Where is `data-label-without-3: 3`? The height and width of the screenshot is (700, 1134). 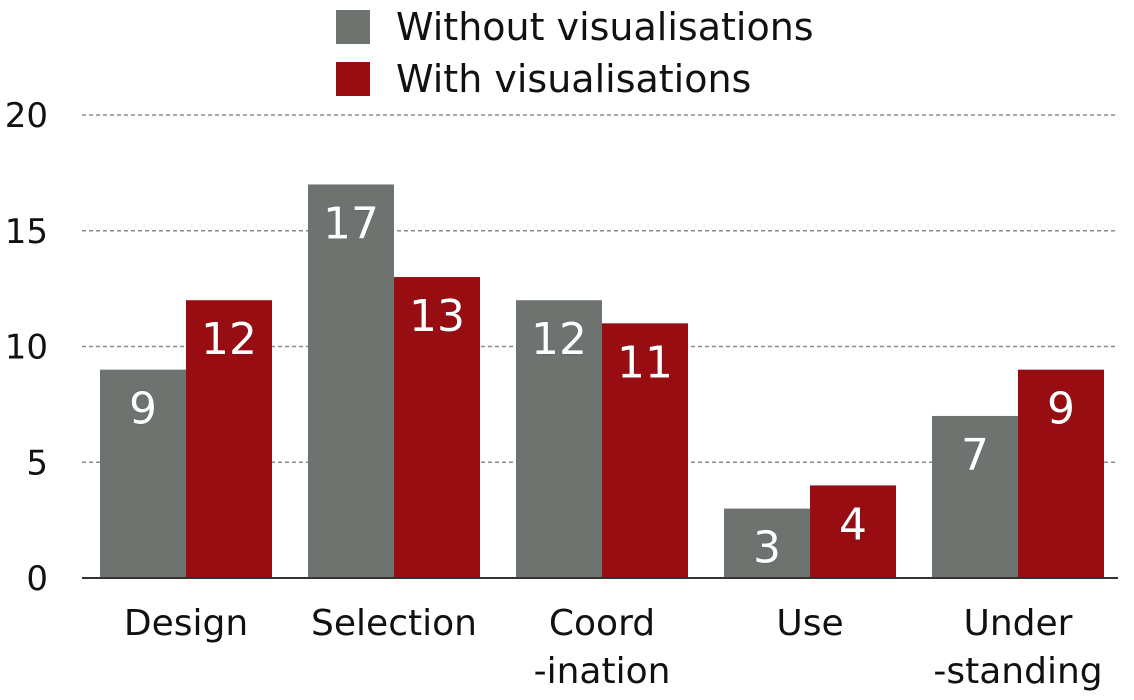 data-label-without-3: 3 is located at coordinates (767, 548).